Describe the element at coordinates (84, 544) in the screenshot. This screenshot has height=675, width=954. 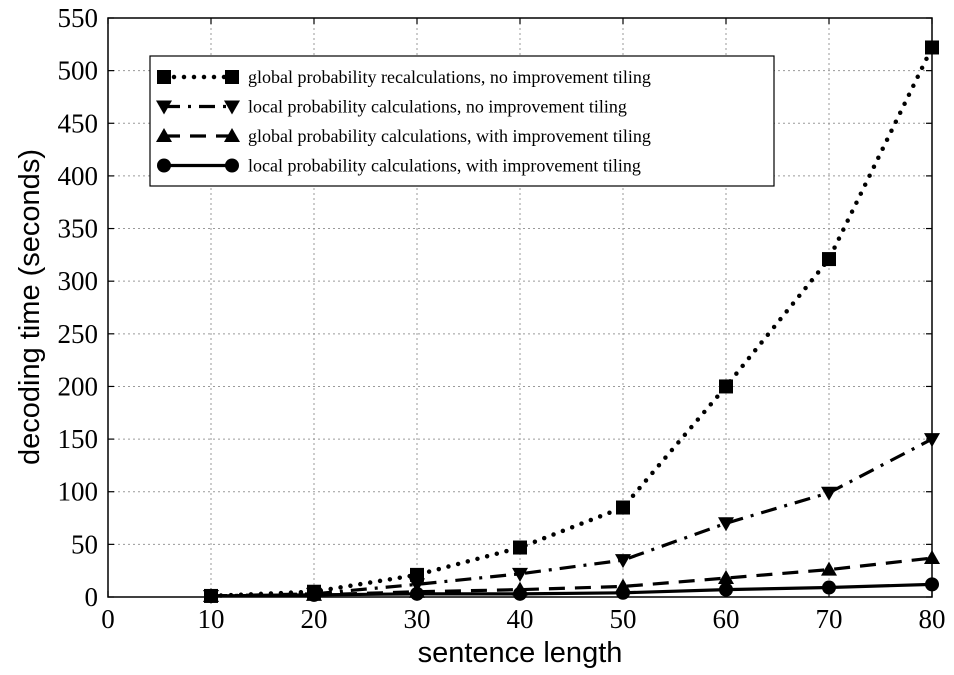
I see `y-tick-label: 50` at that location.